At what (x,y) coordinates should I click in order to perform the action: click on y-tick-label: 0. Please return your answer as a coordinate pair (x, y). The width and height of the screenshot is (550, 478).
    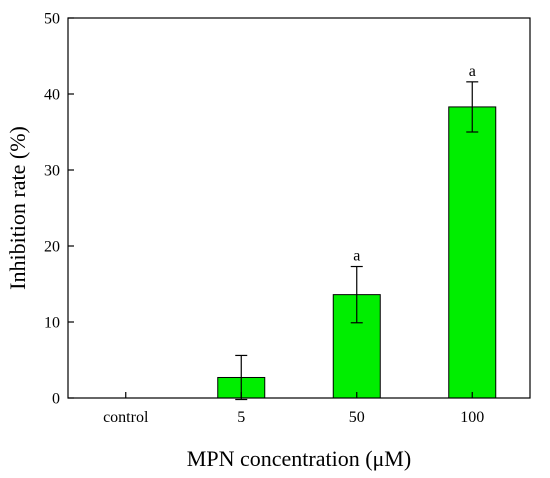
    Looking at the image, I should click on (56, 399).